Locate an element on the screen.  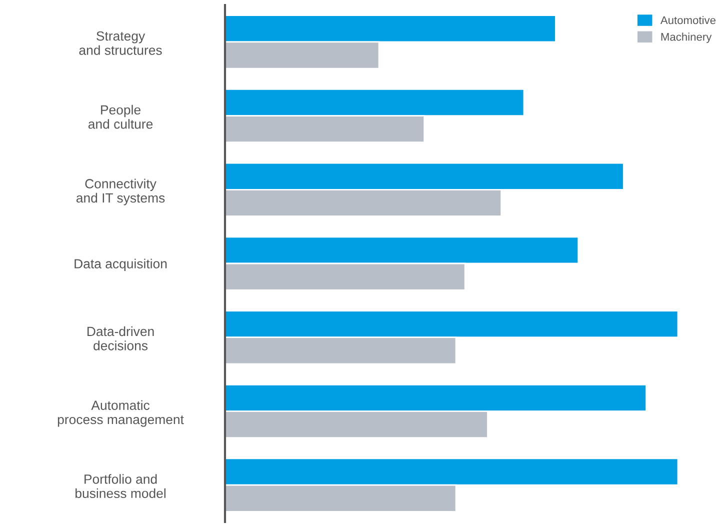
y-tick-label: Data-driven decisions is located at coordinates (120, 338).